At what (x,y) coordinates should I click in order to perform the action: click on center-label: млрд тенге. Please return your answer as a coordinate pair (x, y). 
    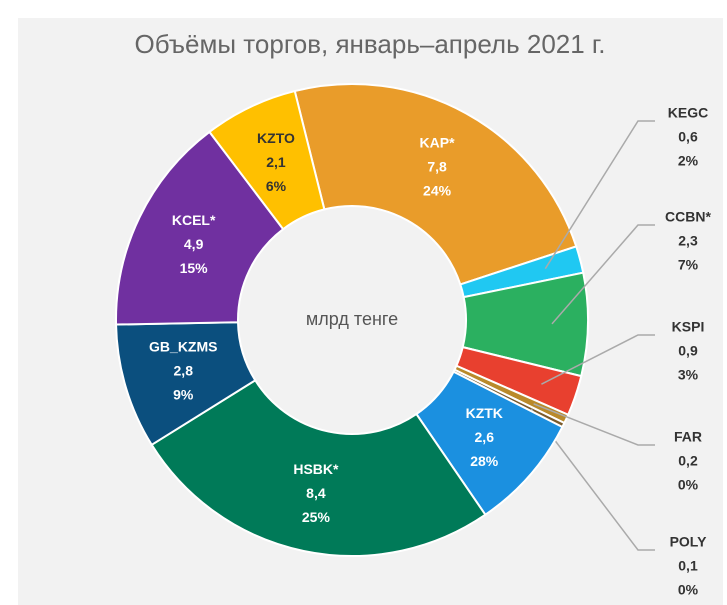
    Looking at the image, I should click on (352, 319).